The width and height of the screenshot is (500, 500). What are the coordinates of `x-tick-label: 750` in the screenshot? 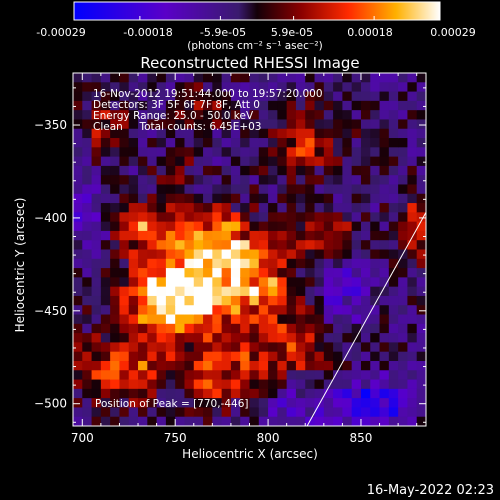 It's located at (175, 438).